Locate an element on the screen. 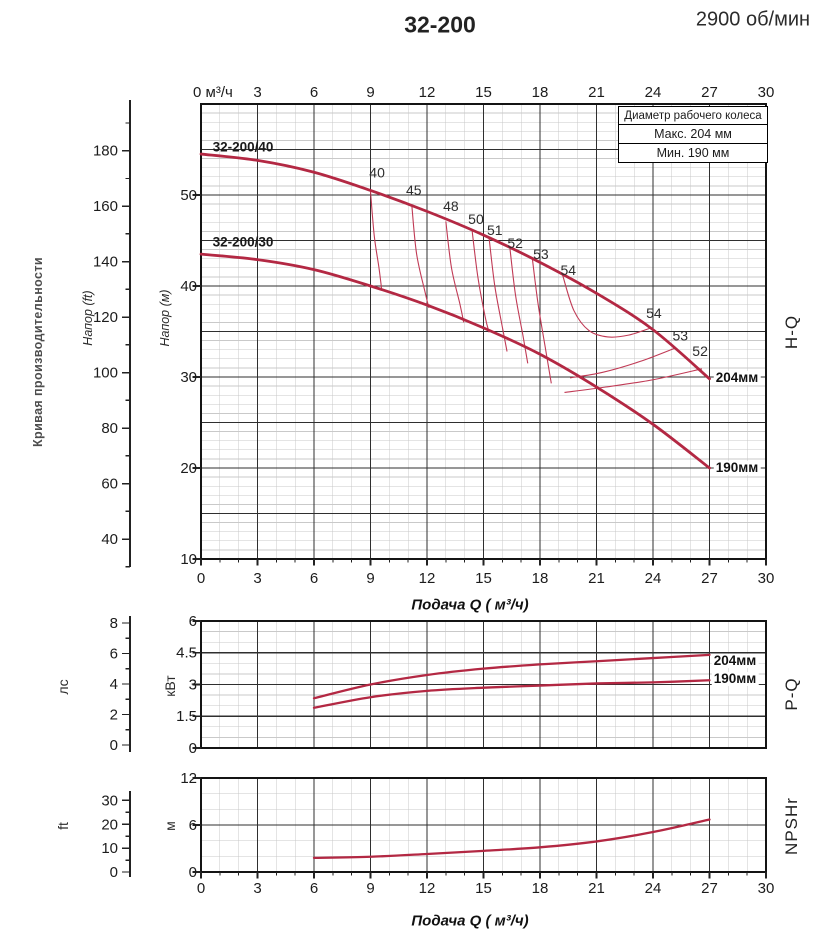 This screenshot has height=950, width=828. npsh-x-labels: 0 3 6 9 12 15 18 21 24 27 30 is located at coordinates (486, 888).